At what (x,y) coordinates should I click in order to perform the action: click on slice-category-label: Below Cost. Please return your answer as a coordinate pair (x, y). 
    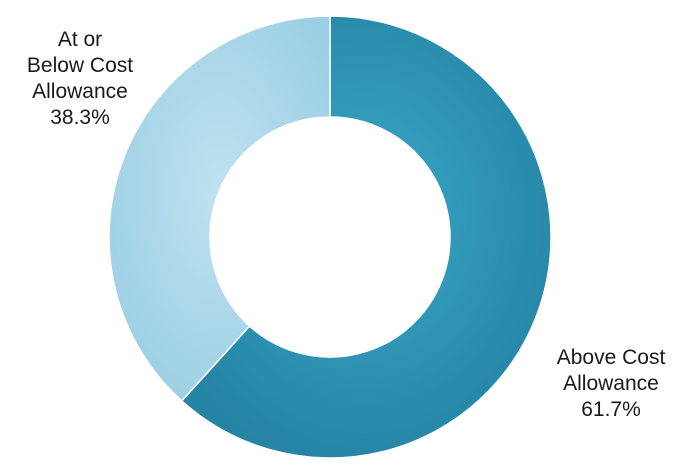
    Looking at the image, I should click on (80, 65).